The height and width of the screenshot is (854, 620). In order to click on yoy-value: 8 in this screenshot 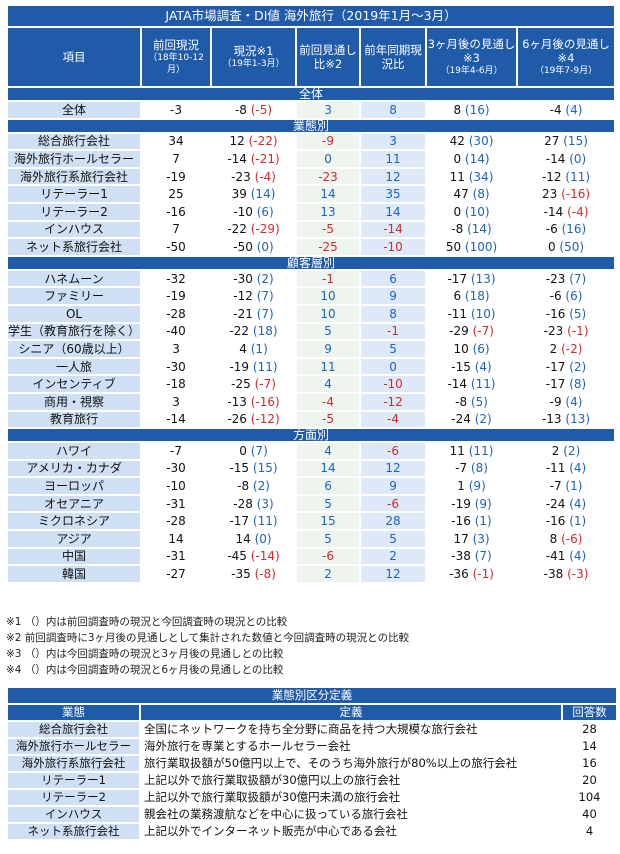, I will do `click(393, 313)`.